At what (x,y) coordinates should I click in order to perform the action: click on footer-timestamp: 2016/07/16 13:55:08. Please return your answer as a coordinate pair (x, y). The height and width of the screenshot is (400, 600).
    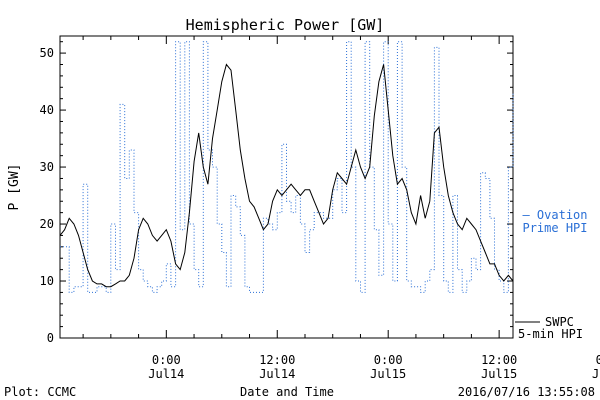
    Looking at the image, I should click on (526, 392).